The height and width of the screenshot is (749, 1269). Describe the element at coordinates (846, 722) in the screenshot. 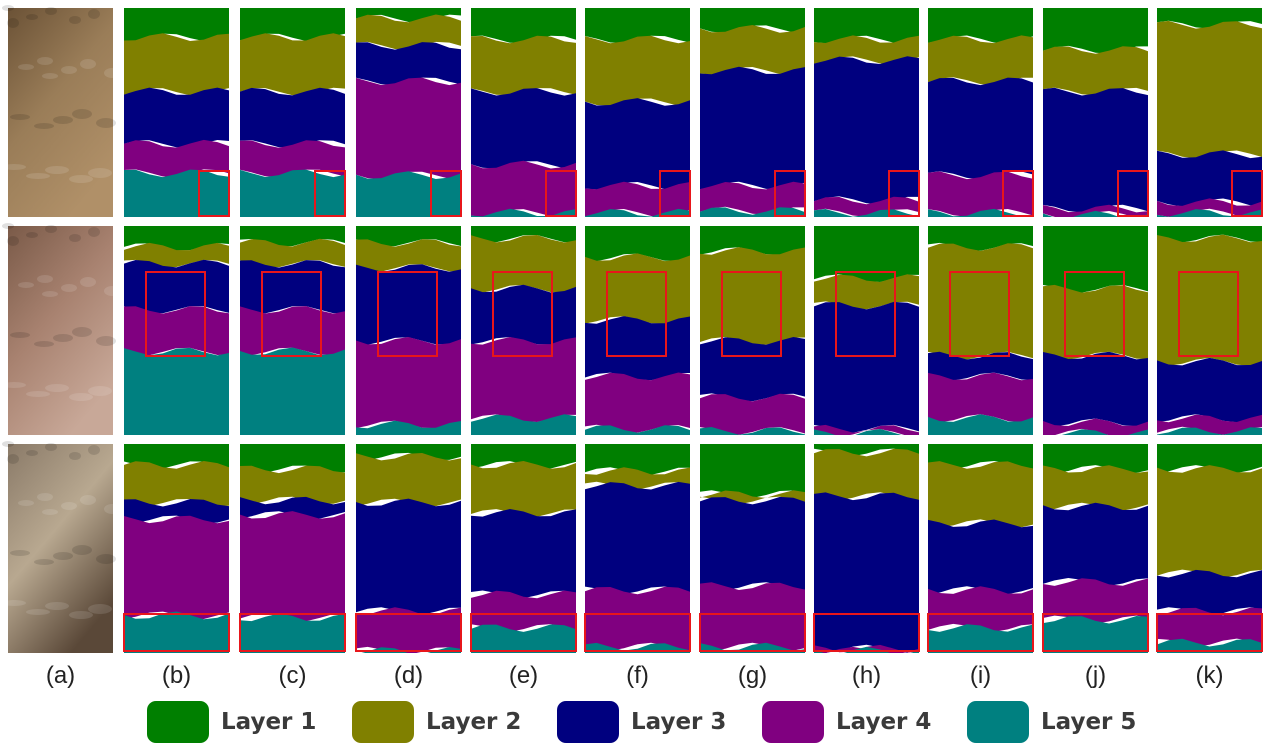

I see `legend-item-layer-4: Layer 4` at that location.